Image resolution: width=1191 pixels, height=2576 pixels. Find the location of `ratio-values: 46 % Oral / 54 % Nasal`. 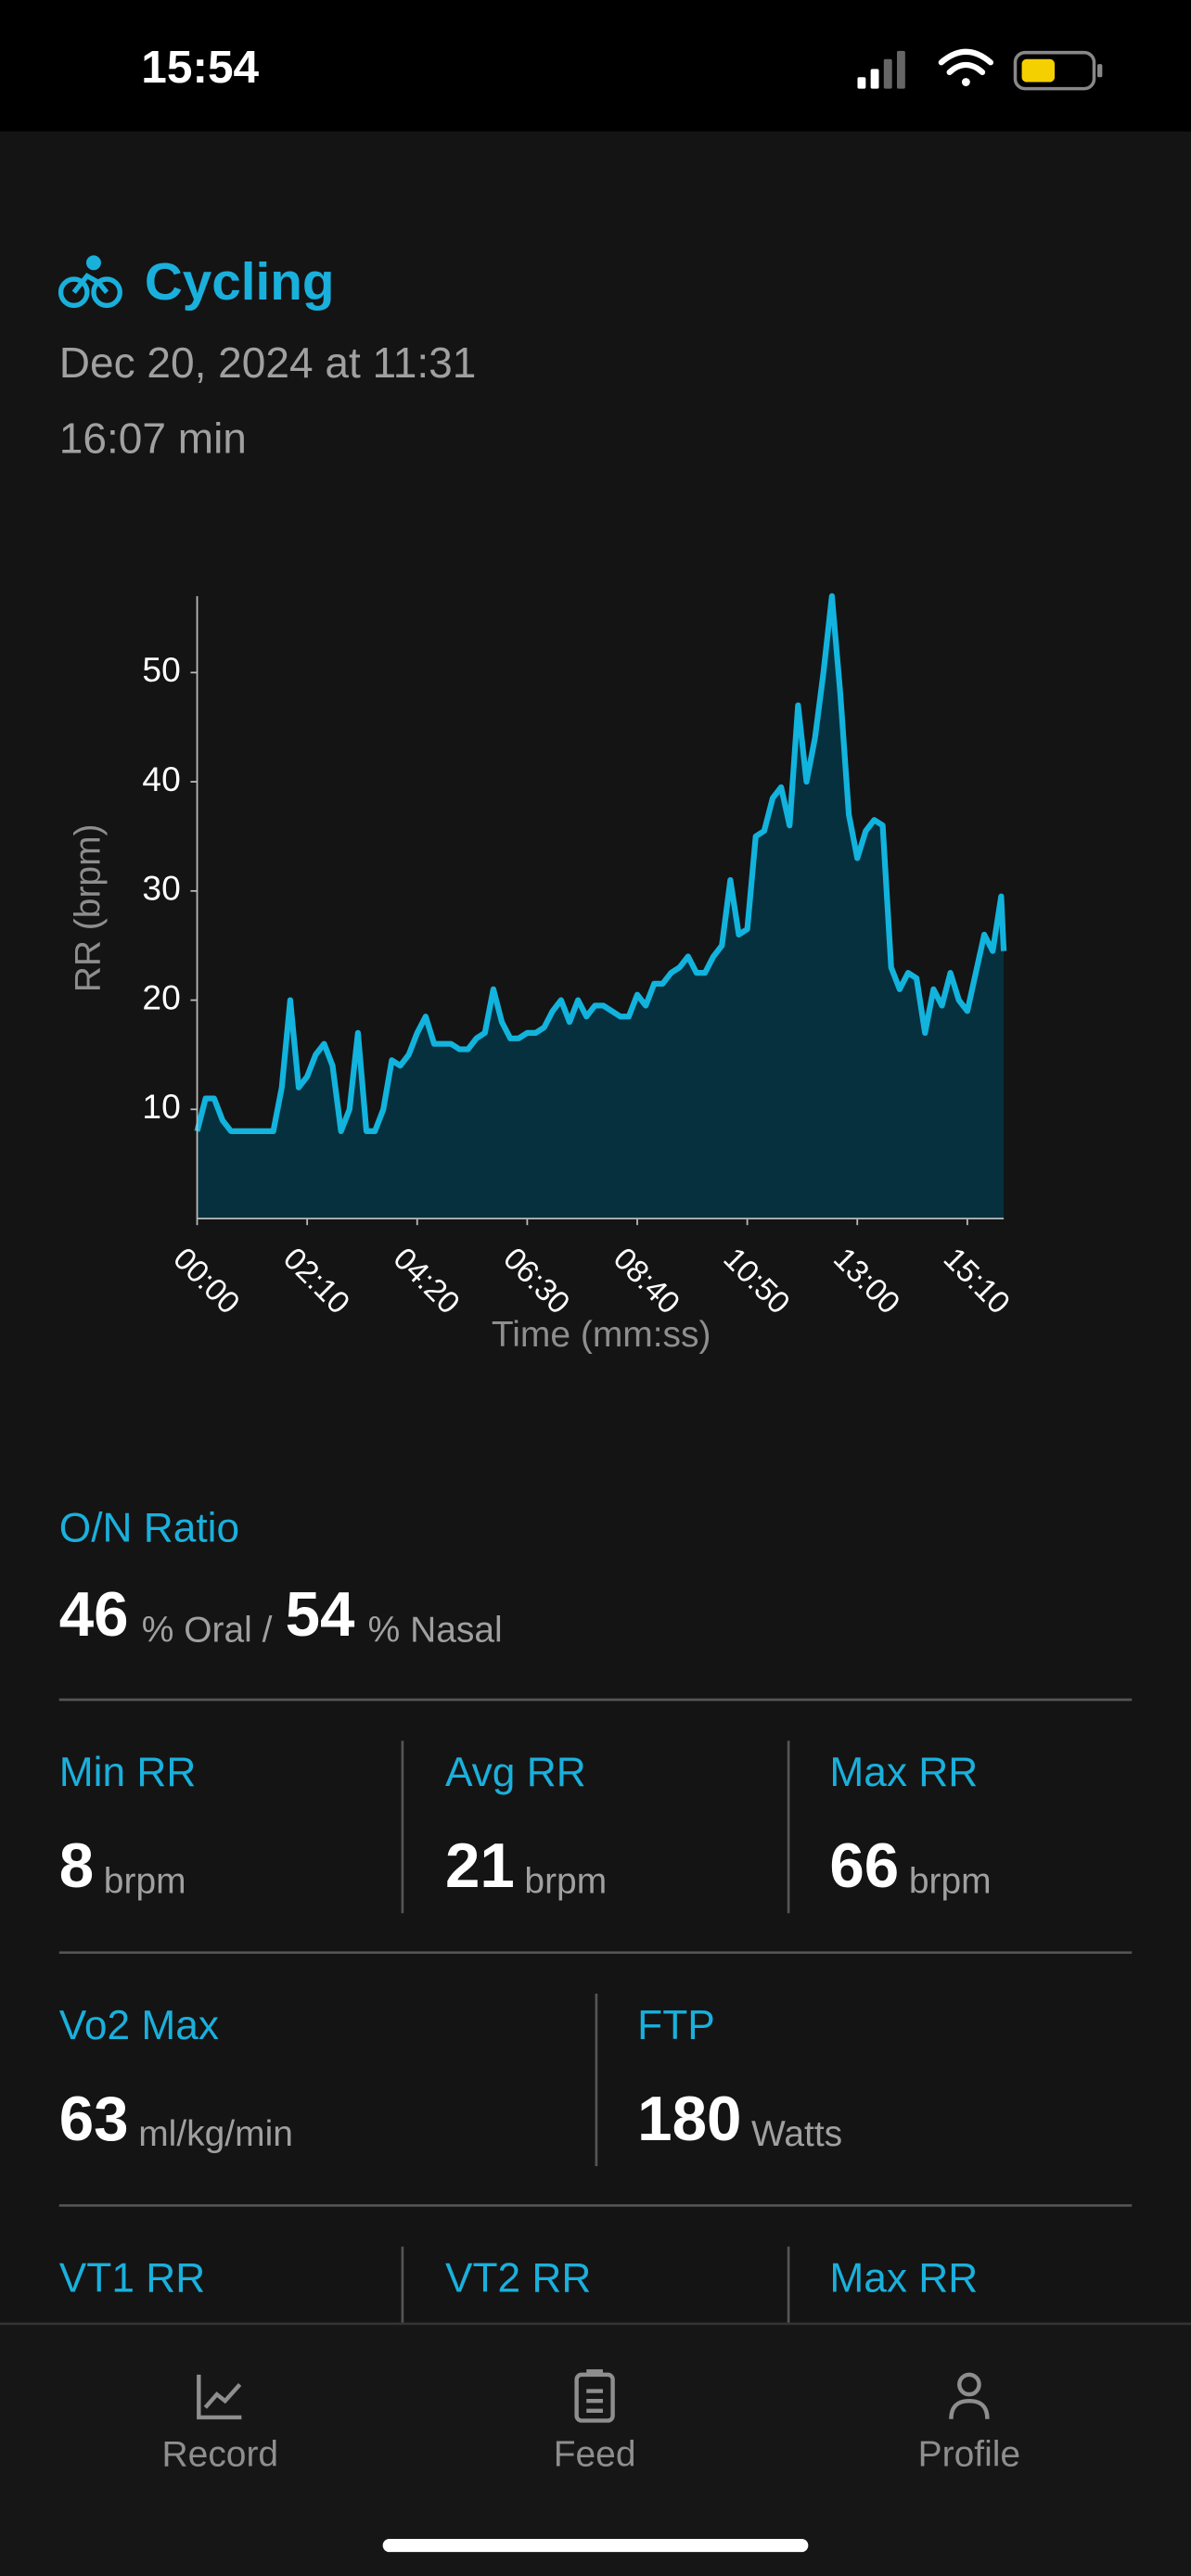

ratio-values: 46 % Oral / 54 % Nasal is located at coordinates (281, 1615).